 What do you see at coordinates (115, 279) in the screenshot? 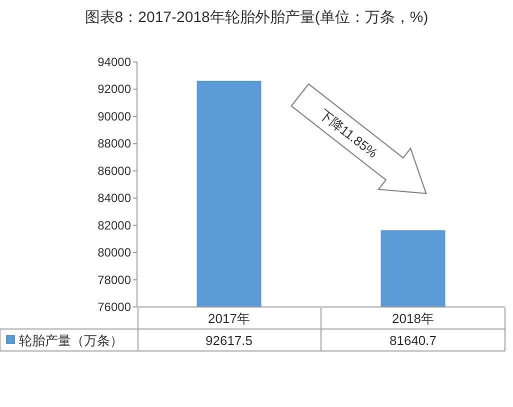
I see `y-tick-label: 78000` at bounding box center [115, 279].